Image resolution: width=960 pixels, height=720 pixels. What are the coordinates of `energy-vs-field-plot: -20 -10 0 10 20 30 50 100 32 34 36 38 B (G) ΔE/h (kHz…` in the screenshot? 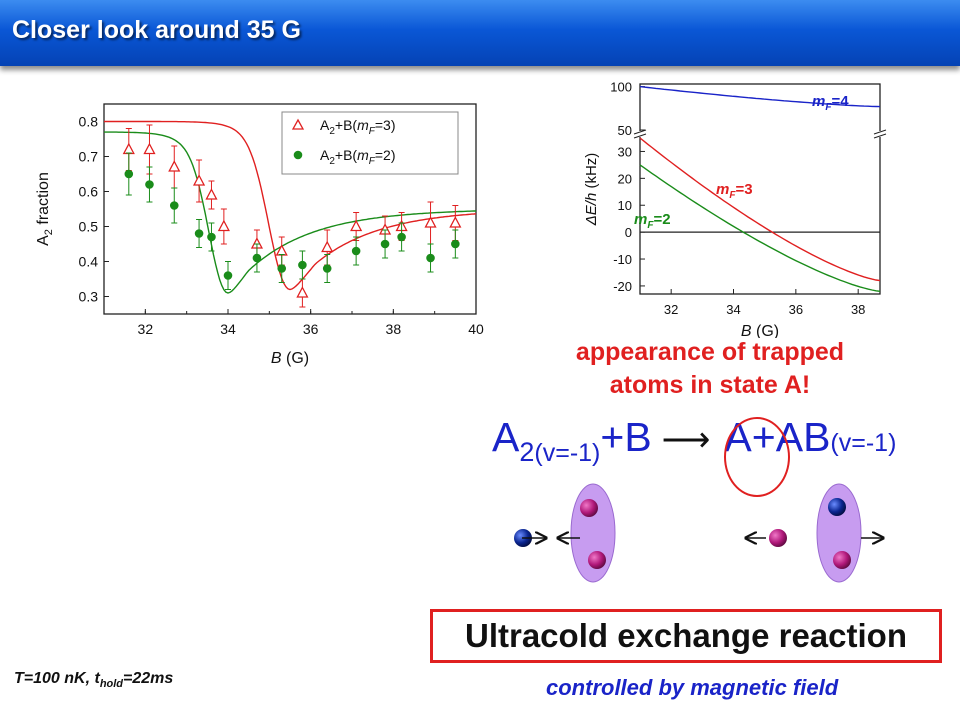 It's located at (735, 209).